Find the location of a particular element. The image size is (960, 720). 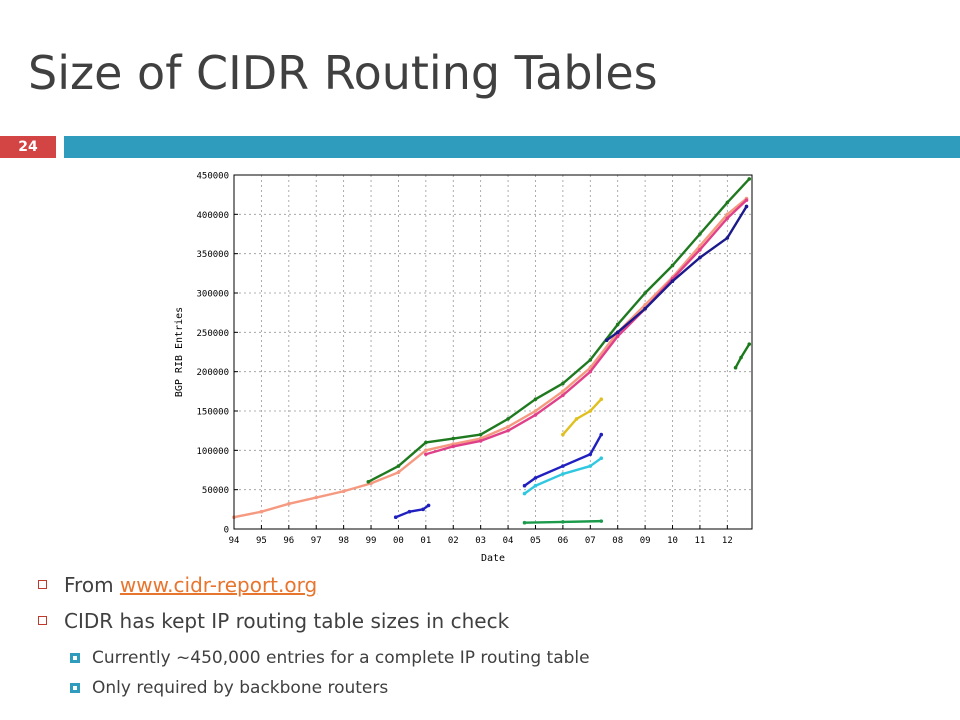

cidr-report-link: www.cidr-report.org is located at coordinates (218, 585).